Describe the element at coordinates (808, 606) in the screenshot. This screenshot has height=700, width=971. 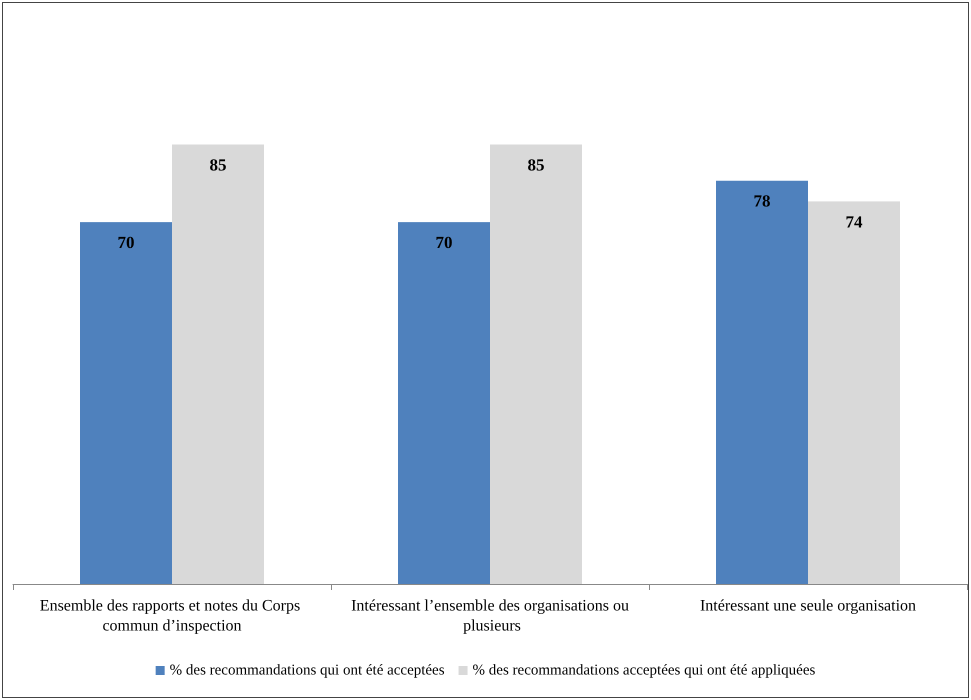
I see `x-tick-label: Intéressant une seule organisation` at that location.